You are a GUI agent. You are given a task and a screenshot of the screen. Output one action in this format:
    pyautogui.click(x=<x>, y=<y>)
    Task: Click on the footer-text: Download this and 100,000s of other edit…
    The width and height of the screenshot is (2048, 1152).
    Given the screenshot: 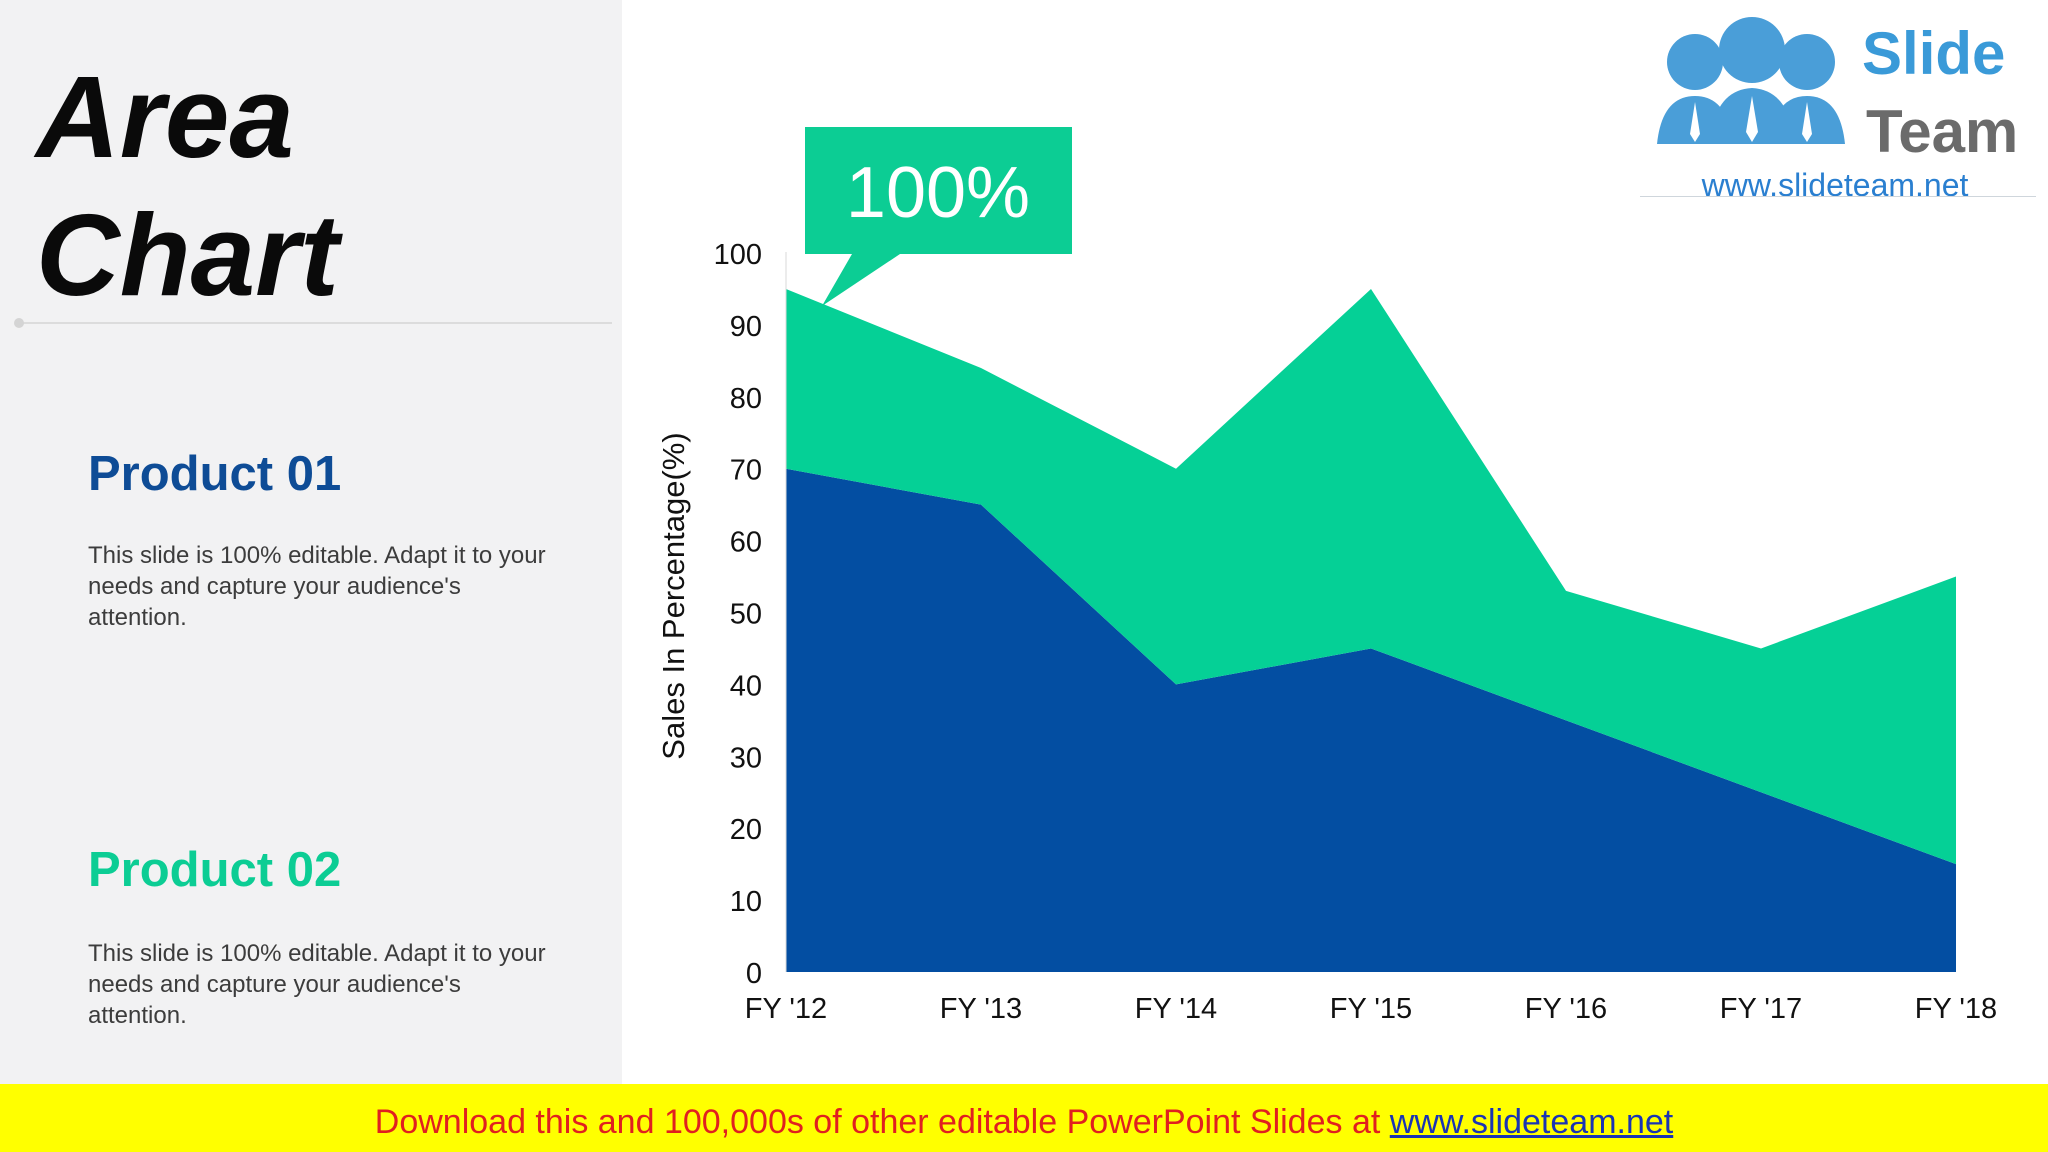 What is the action you would take?
    pyautogui.click(x=1024, y=1122)
    